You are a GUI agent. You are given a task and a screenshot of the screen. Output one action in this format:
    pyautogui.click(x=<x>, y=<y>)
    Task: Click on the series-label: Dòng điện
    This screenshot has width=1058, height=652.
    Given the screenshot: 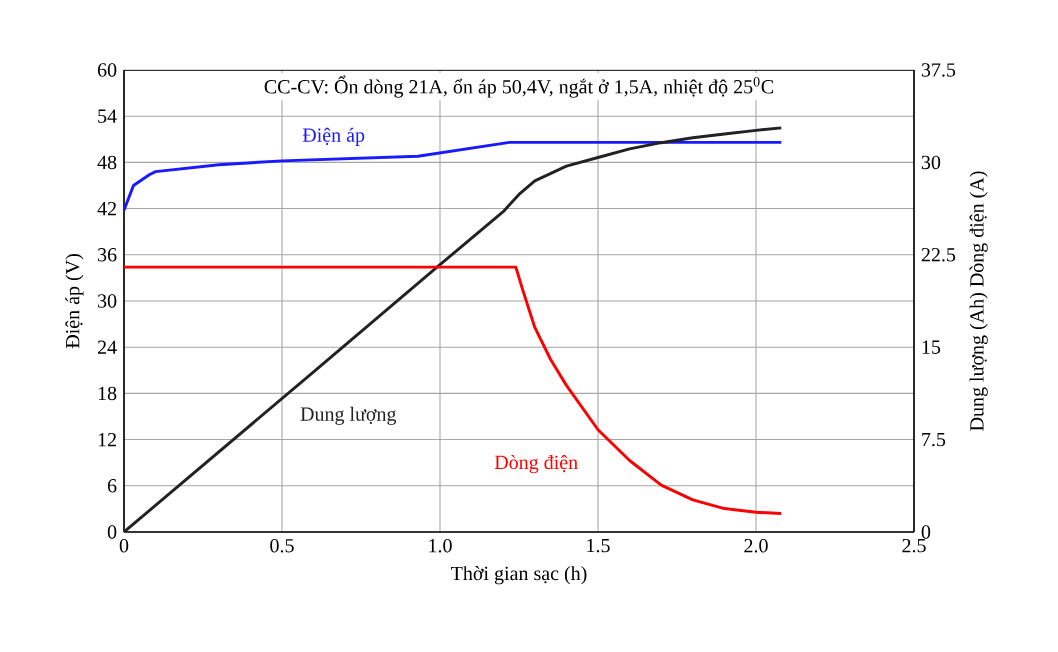 What is the action you would take?
    pyautogui.click(x=536, y=464)
    